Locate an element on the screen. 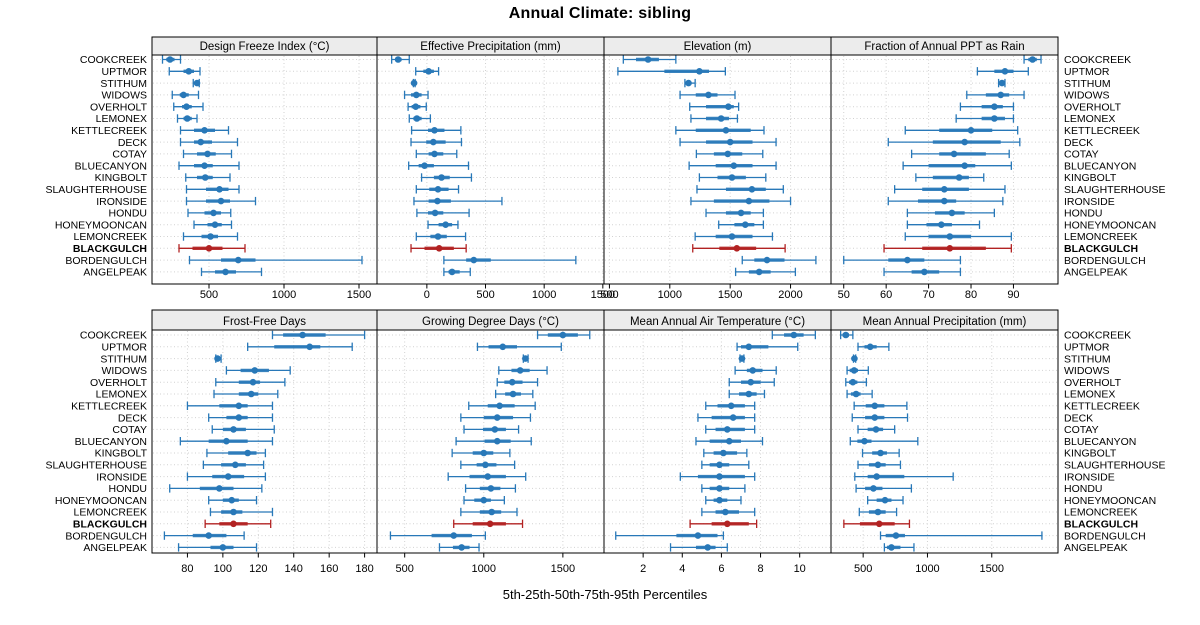  tick-label: 60 is located at coordinates (886, 295).